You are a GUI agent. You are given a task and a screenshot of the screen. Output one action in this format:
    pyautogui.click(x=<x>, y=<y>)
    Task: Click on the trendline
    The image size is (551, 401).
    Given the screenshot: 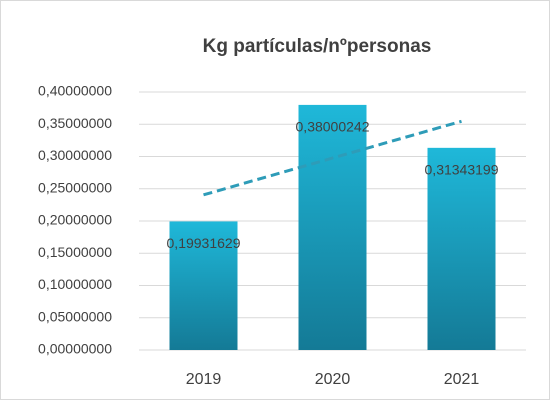 What is the action you would take?
    pyautogui.click(x=332, y=158)
    